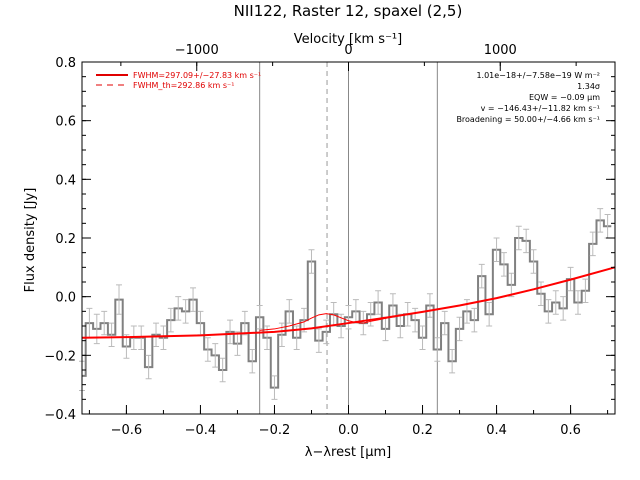  I want to click on annotation-flux: 1.01e−18+/−7.58e−19 W m⁻², so click(538, 75).